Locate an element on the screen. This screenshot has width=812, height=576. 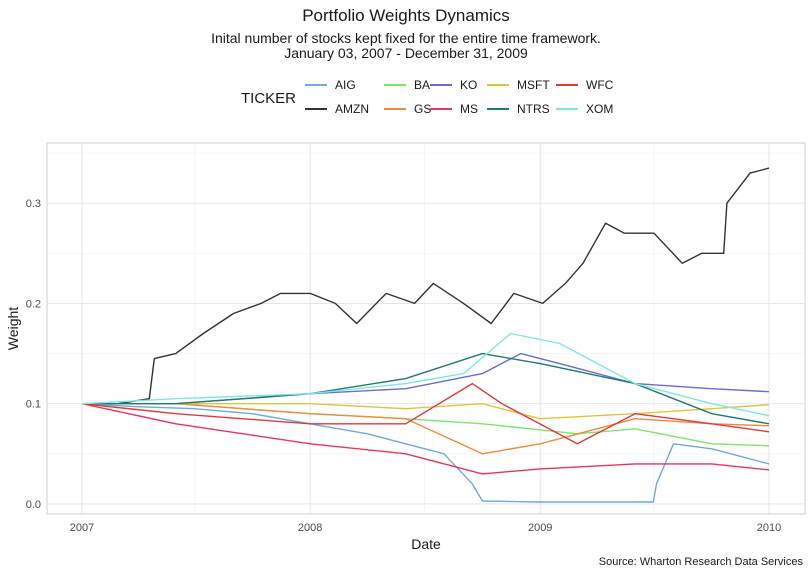
series-line-wfc is located at coordinates (425, 413).